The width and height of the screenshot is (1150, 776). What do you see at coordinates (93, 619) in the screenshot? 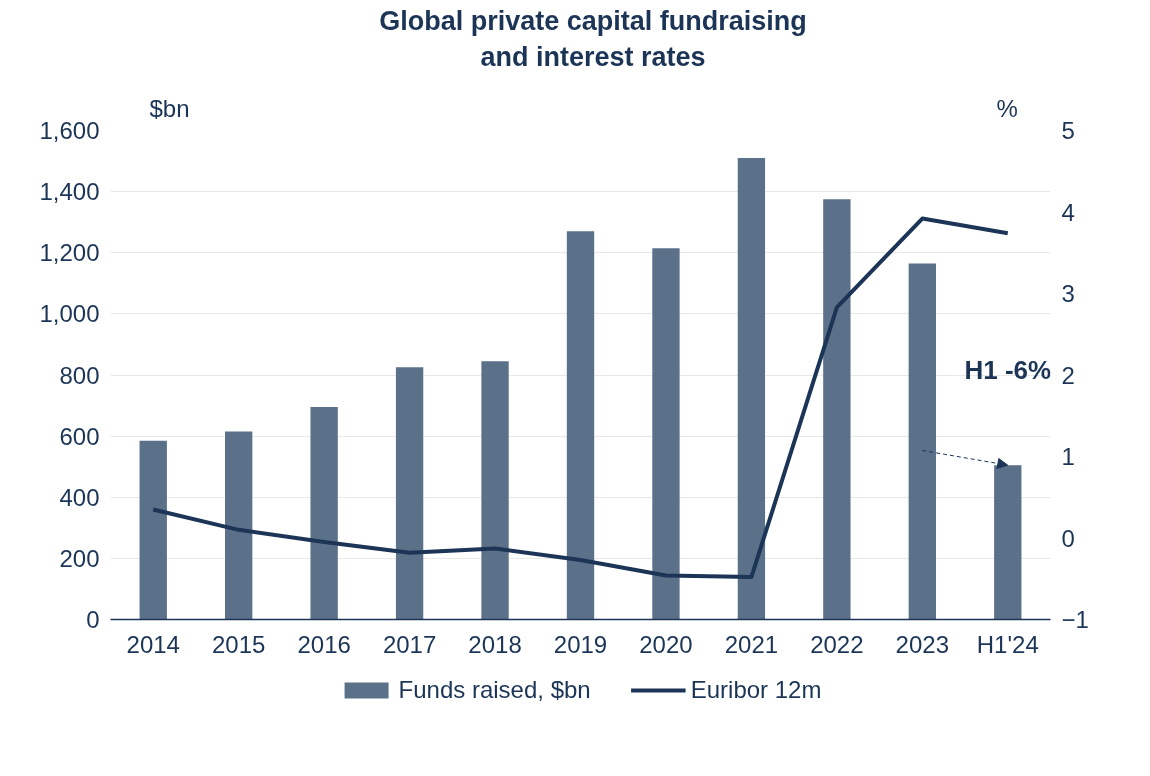
I see `y-tick-label: 0` at bounding box center [93, 619].